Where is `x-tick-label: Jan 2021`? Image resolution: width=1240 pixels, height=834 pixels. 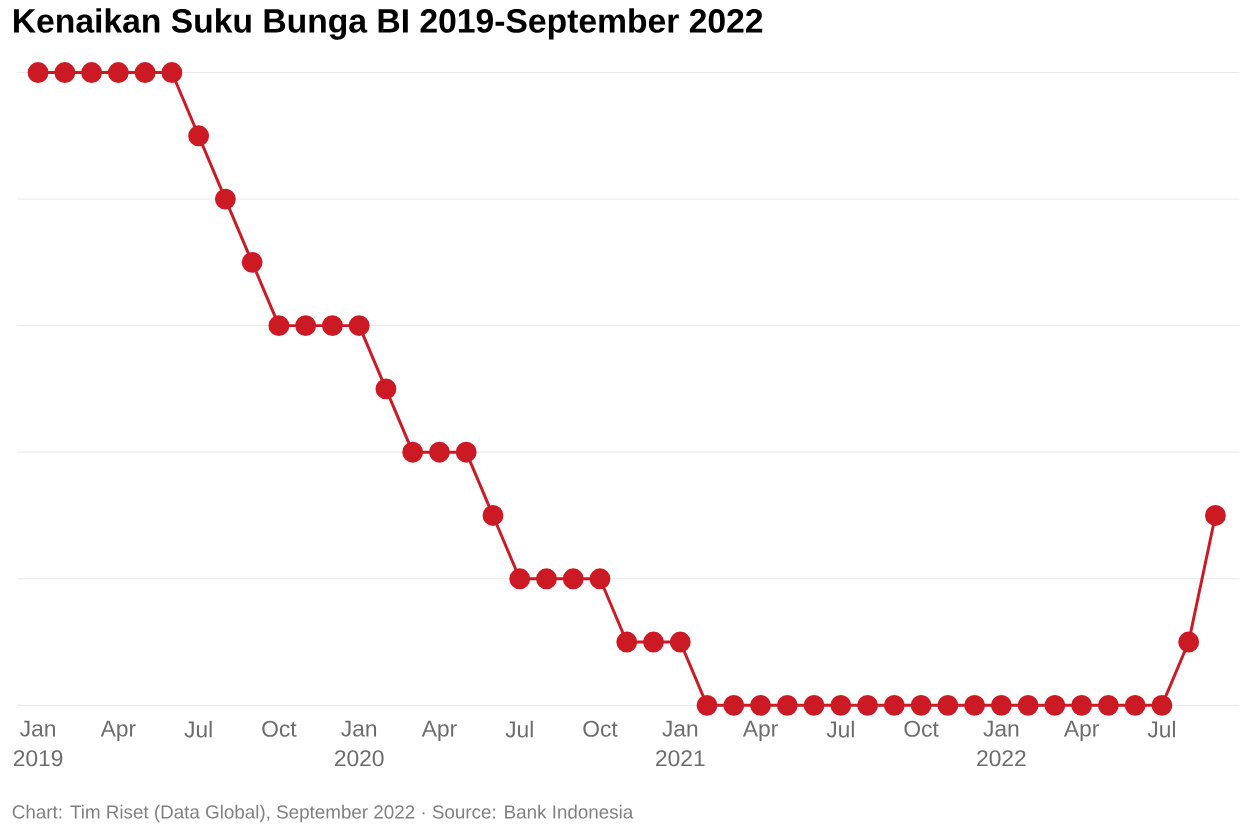
x-tick-label: Jan 2021 is located at coordinates (680, 743).